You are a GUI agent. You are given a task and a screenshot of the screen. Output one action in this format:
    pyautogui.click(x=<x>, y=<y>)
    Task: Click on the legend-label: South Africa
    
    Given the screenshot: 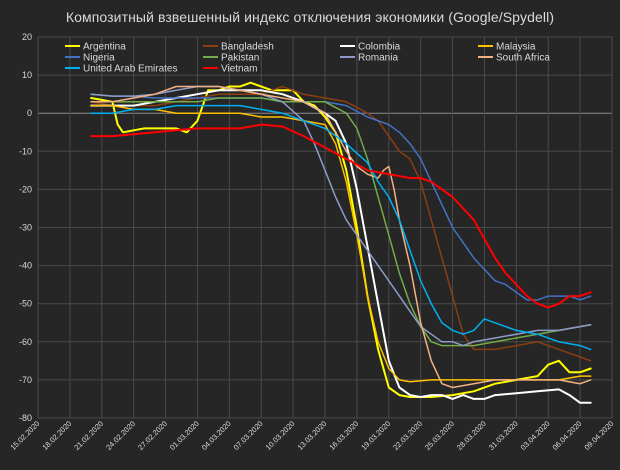 What is the action you would take?
    pyautogui.click(x=523, y=58)
    